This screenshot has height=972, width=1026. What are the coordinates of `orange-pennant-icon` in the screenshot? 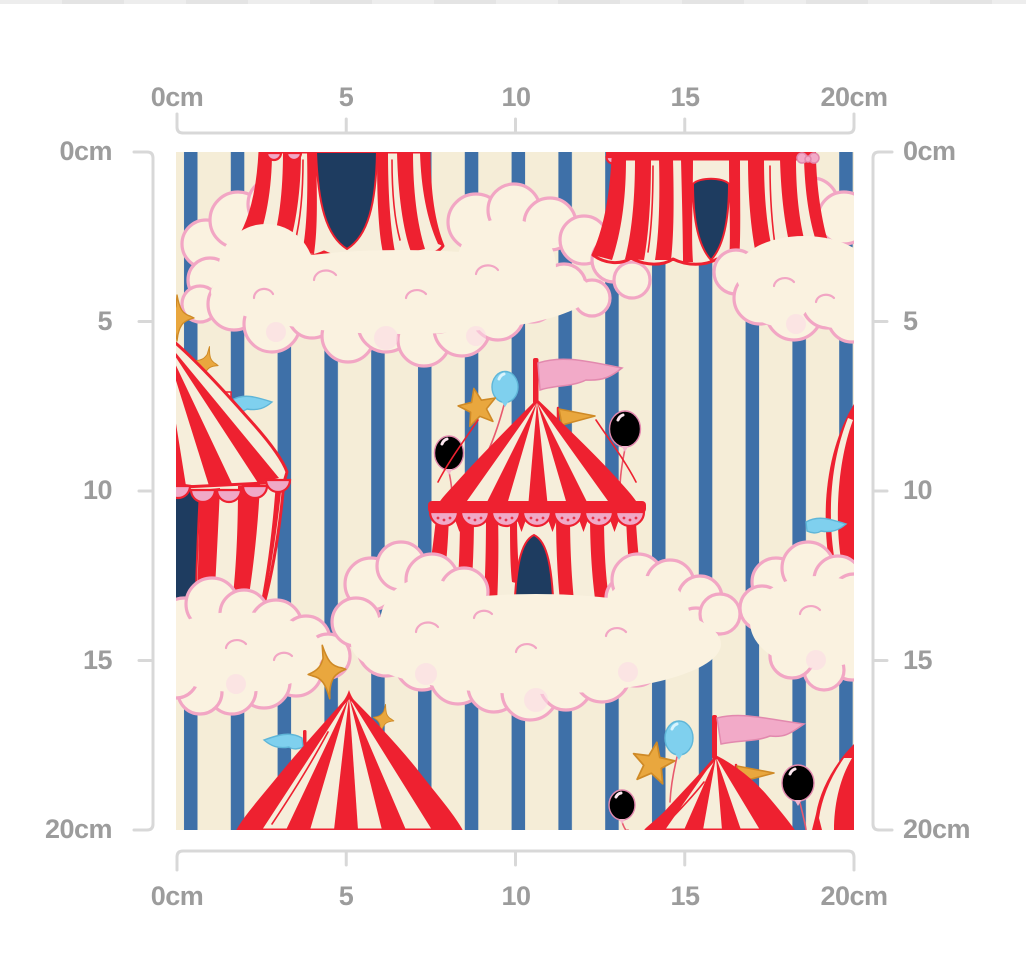 It's located at (577, 417).